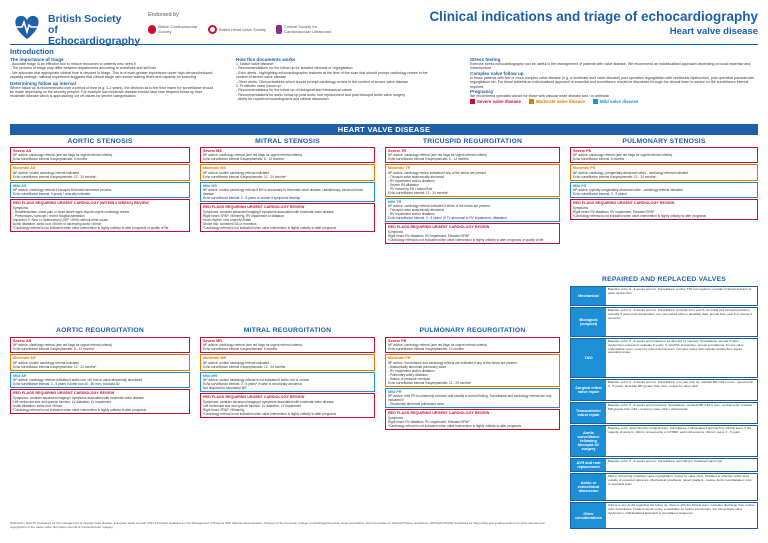 The height and width of the screenshot is (543, 768). Describe the element at coordinates (279, 29) in the screenshot. I see `ultrasound-icon` at that location.